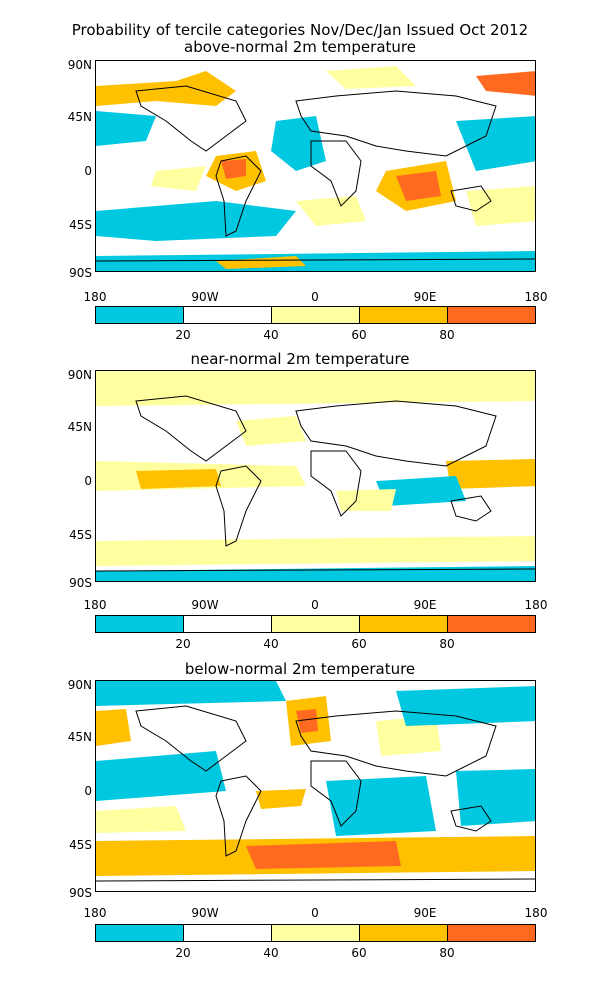 Image resolution: width=600 pixels, height=1000 pixels. Describe the element at coordinates (315, 173) in the screenshot. I see `coastlines-above` at that location.